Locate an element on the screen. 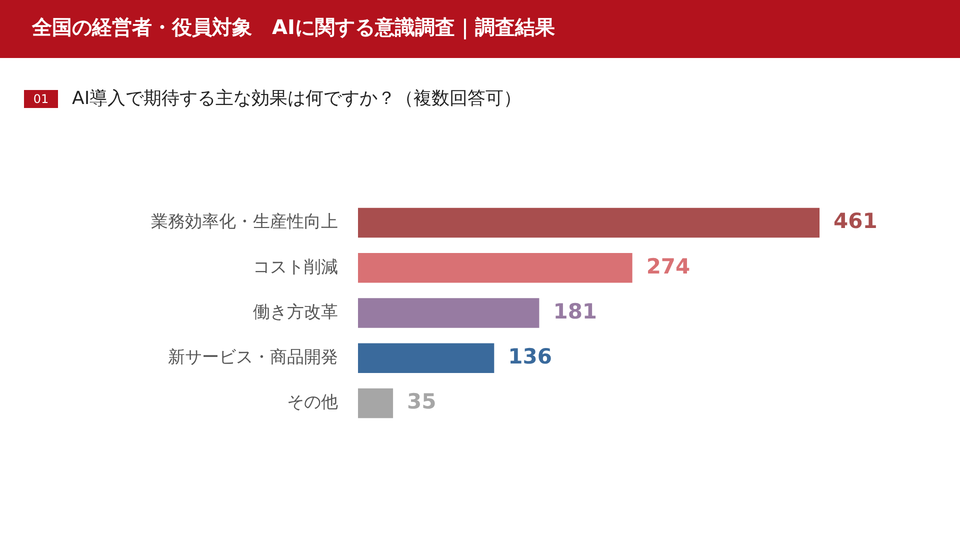  chart-subtitle: AI導入で期待する主な効果は何ですか？（複数回答可） is located at coordinates (297, 98).